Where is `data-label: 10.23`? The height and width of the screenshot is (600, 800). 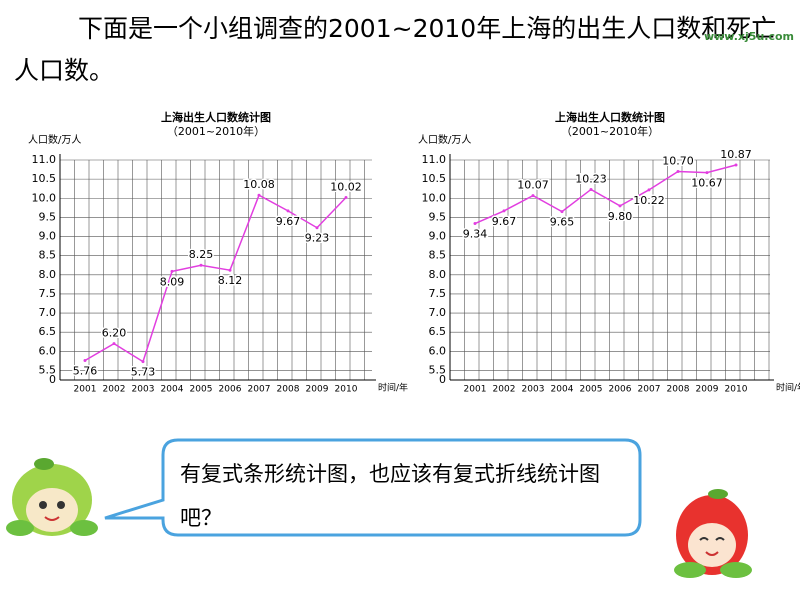 data-label: 10.23 is located at coordinates (591, 178).